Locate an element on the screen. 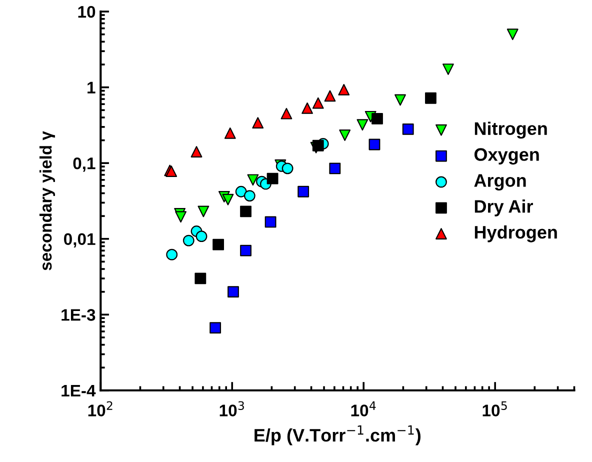  y-tick-label: 1 is located at coordinates (92, 88).